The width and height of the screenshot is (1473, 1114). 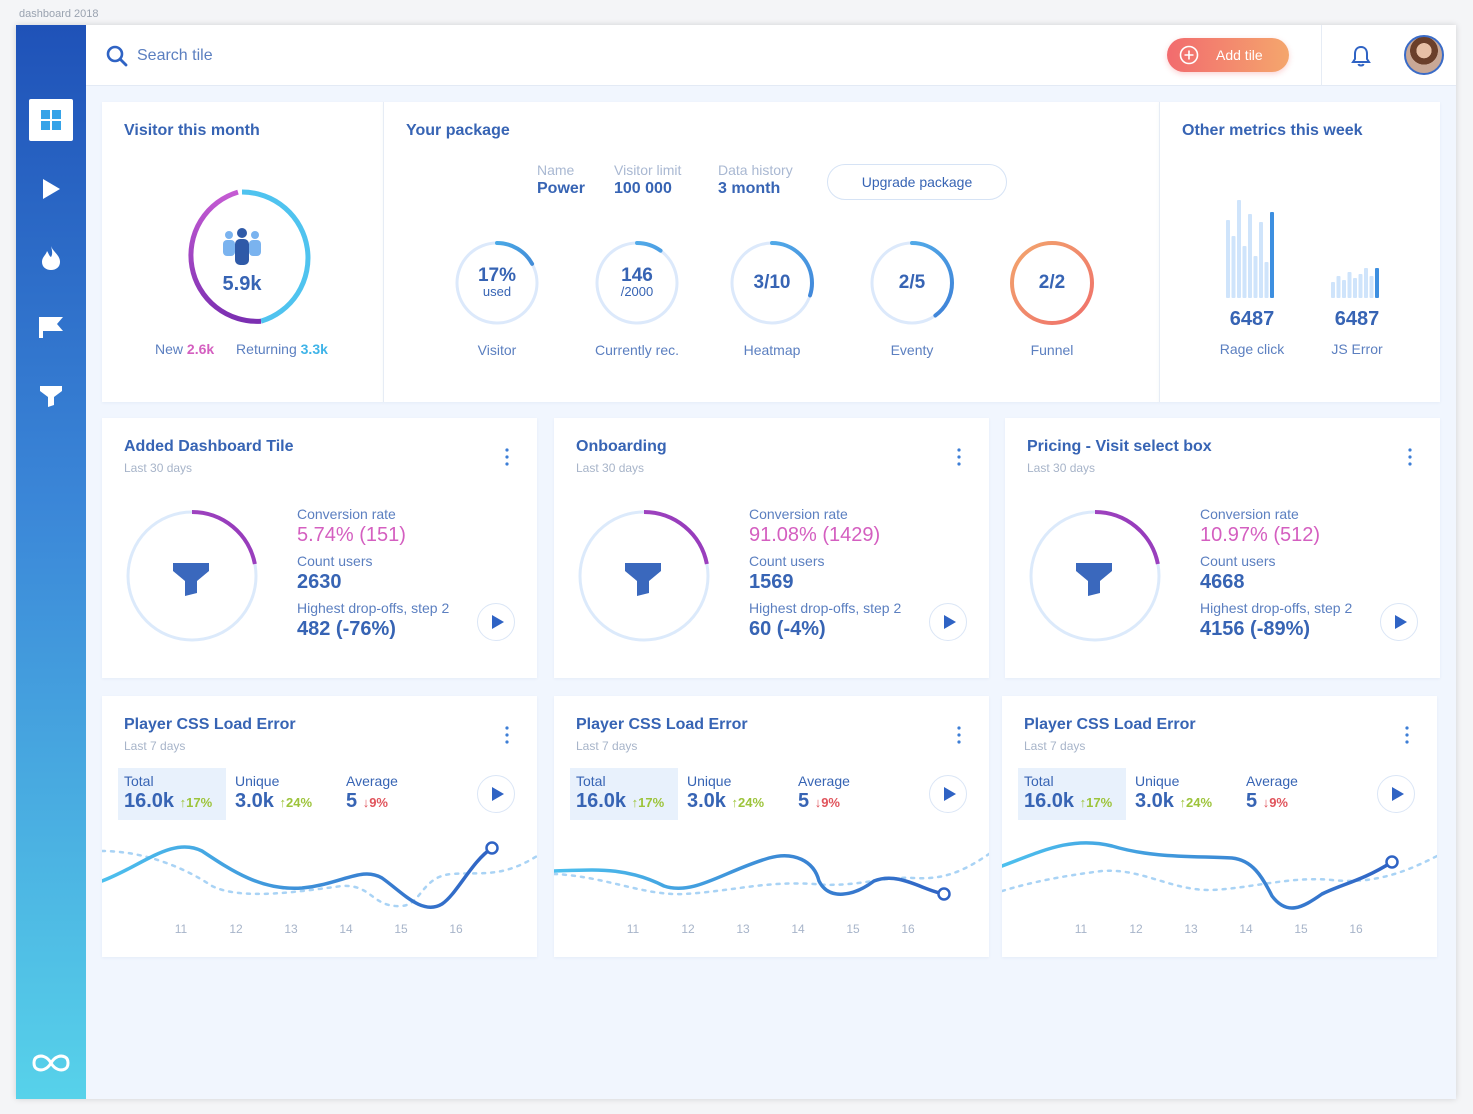 What do you see at coordinates (51, 396) in the screenshot?
I see `nav-funnels` at bounding box center [51, 396].